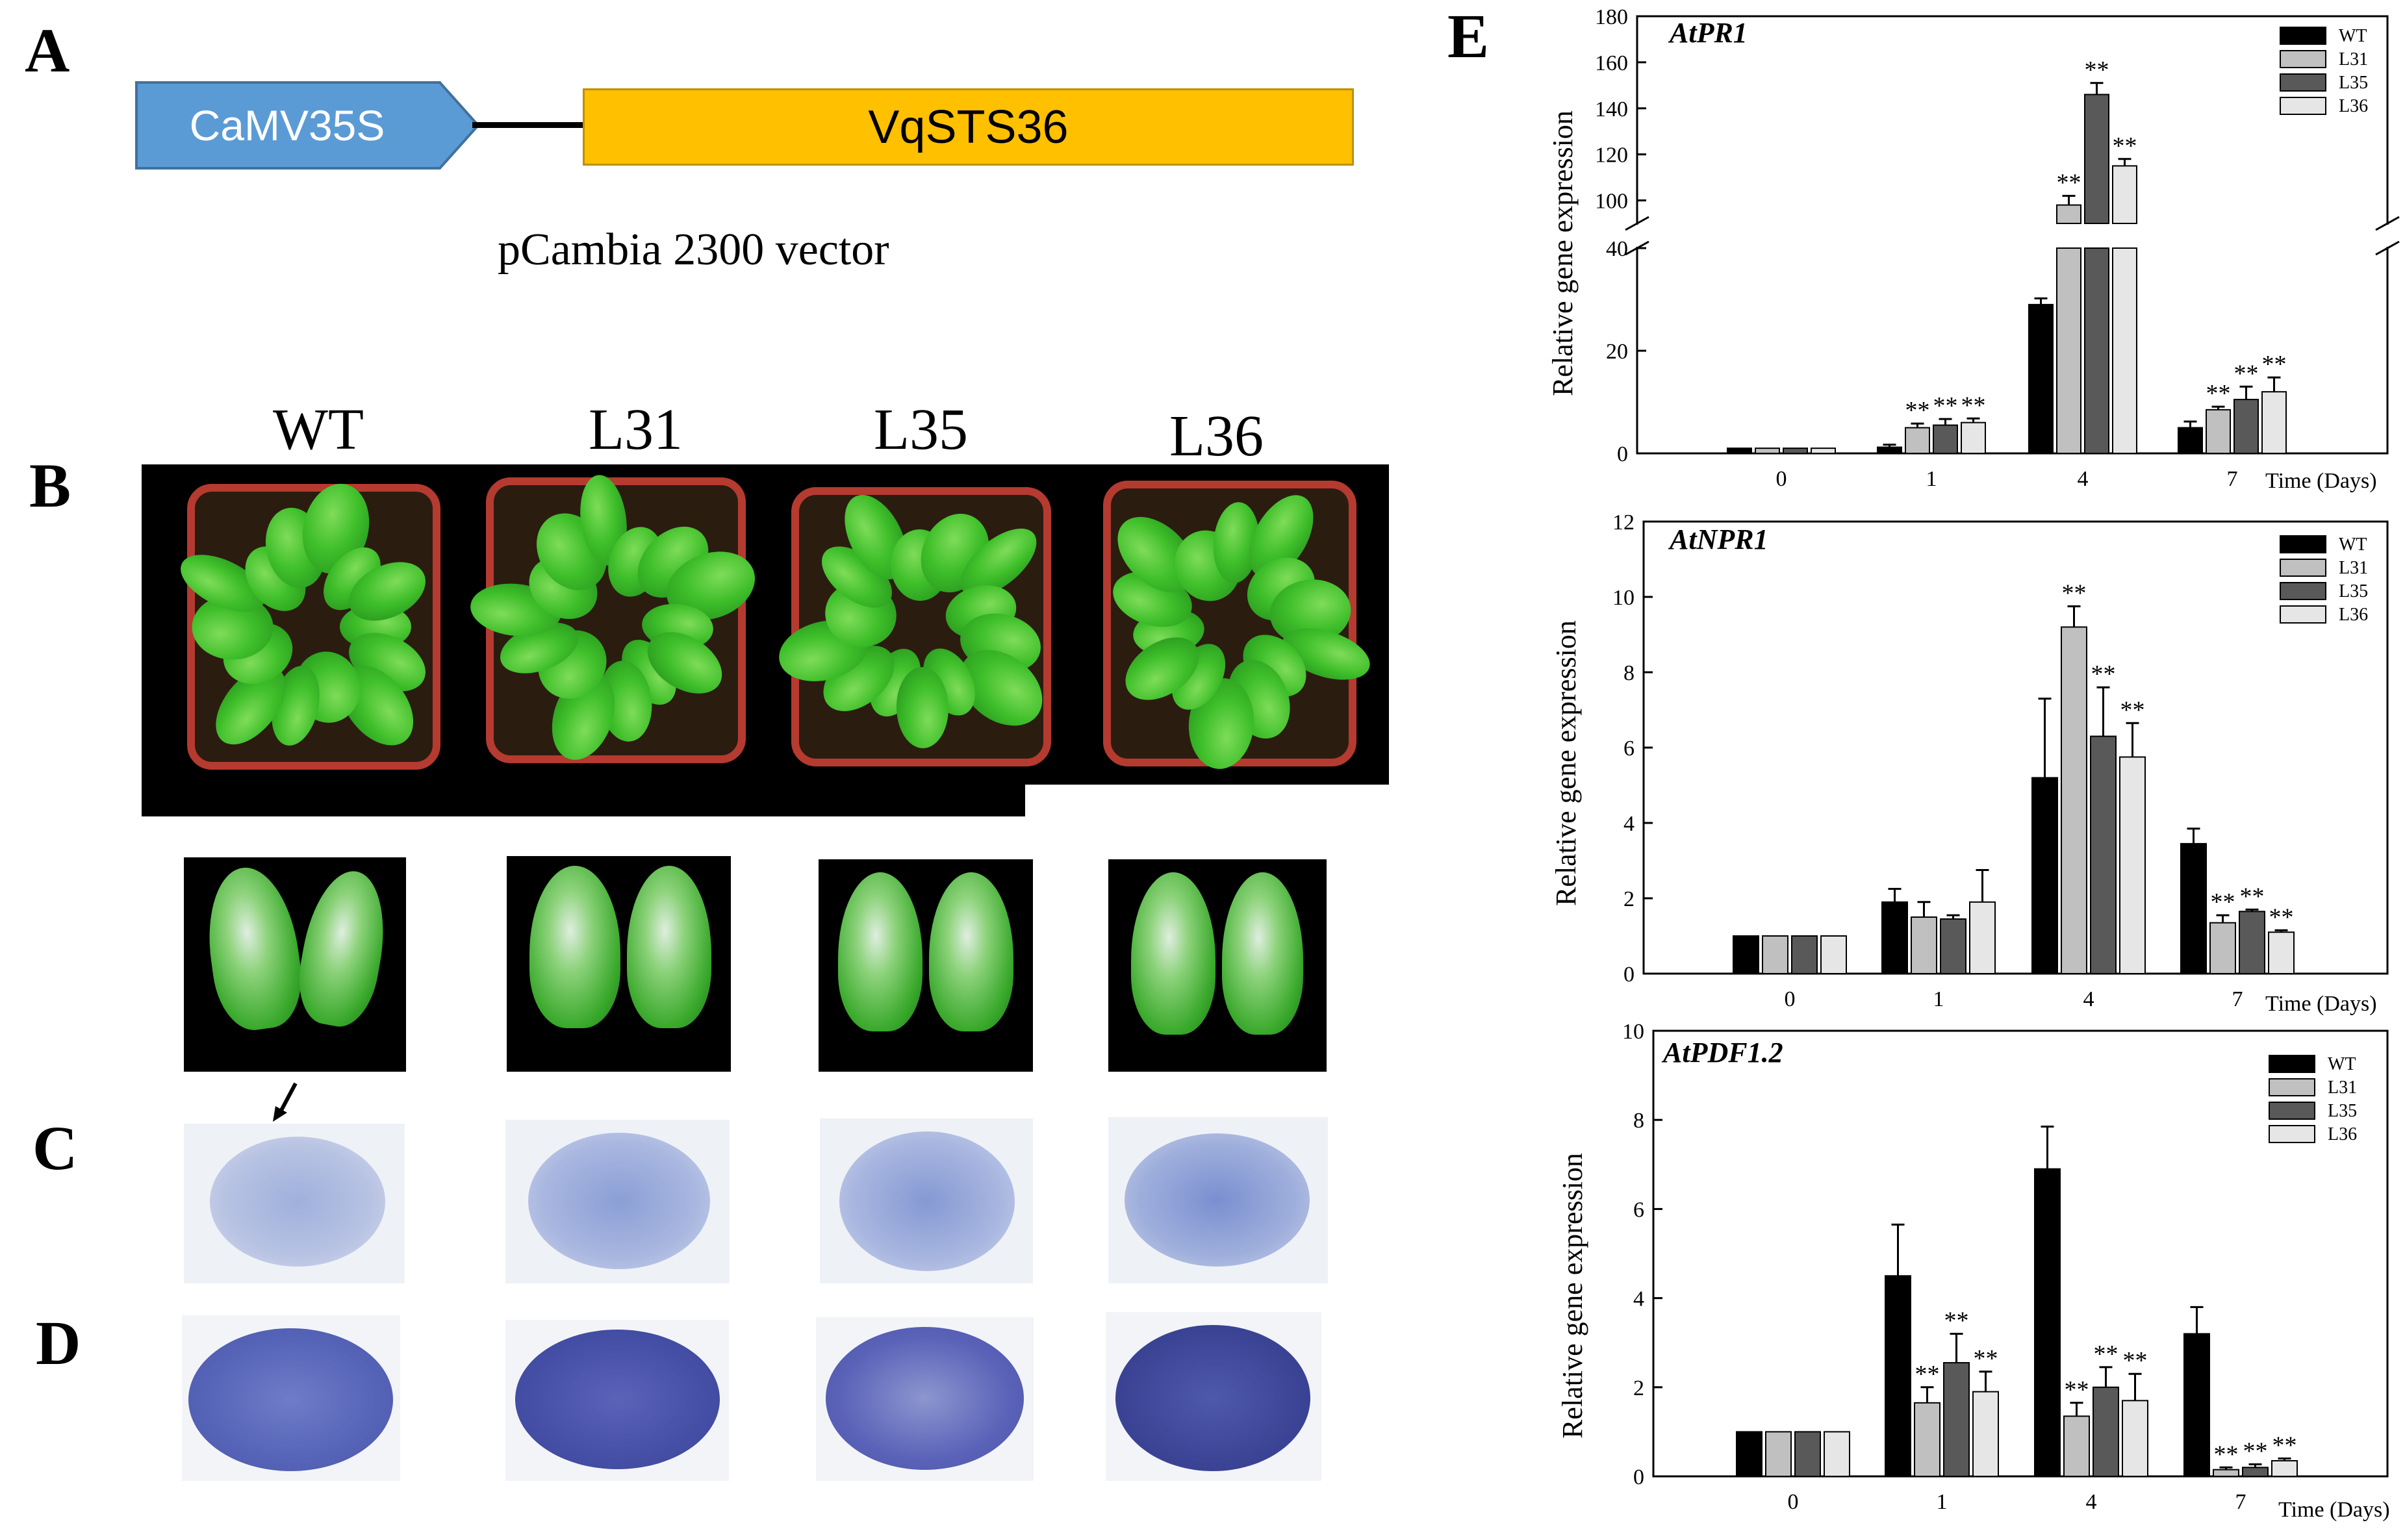 The image size is (2405, 1540). I want to click on y-tick-label: 100, so click(1611, 202).